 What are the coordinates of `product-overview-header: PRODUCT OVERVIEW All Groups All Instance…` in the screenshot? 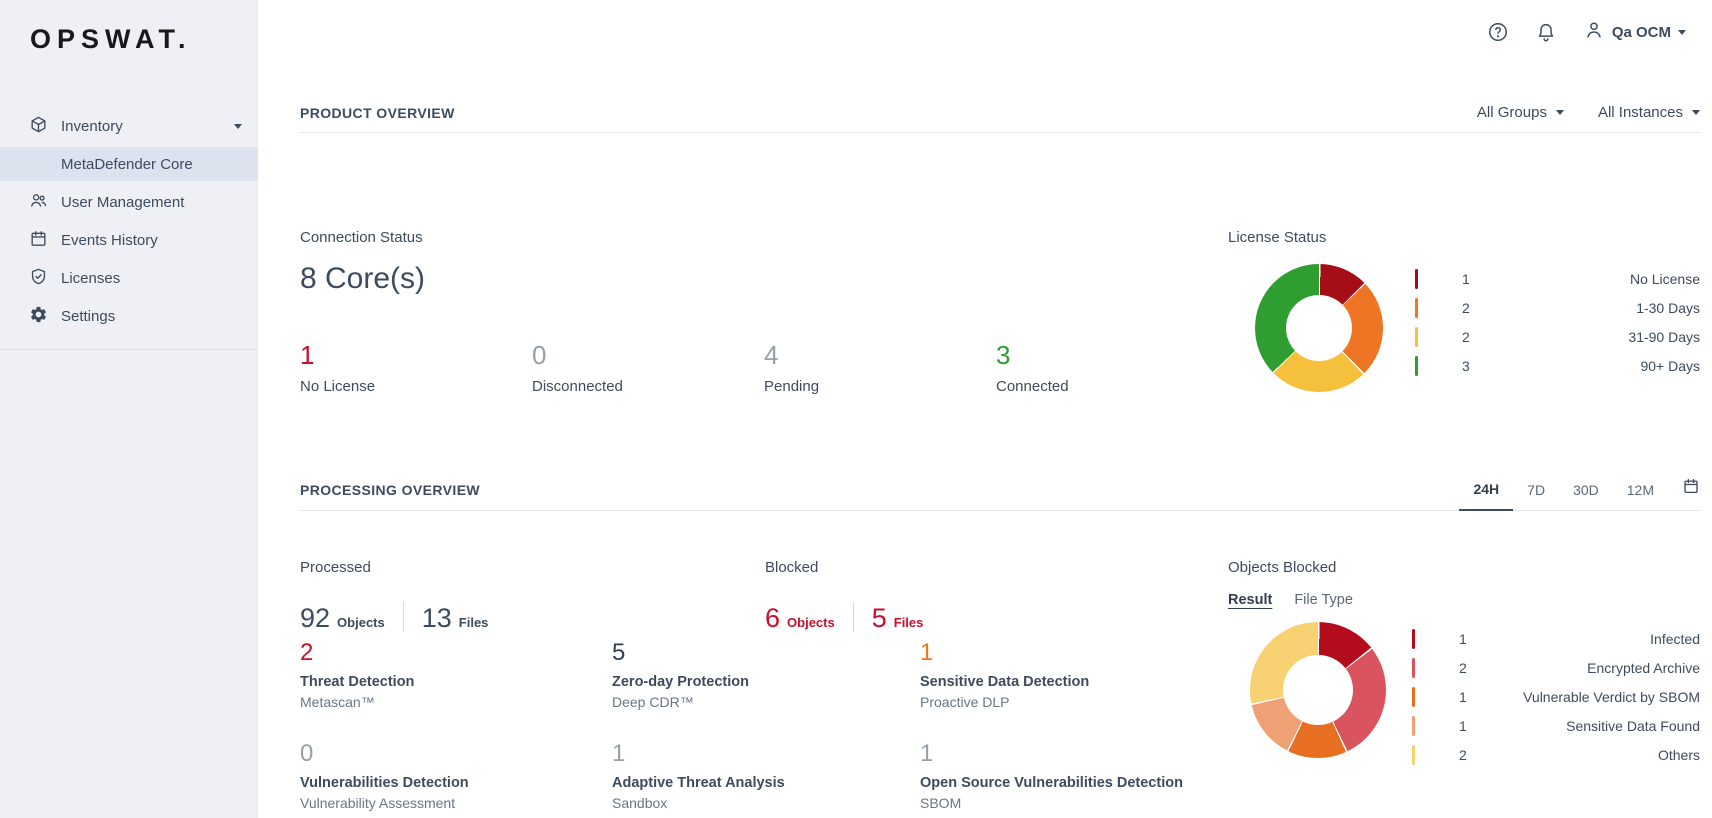 It's located at (1000, 118).